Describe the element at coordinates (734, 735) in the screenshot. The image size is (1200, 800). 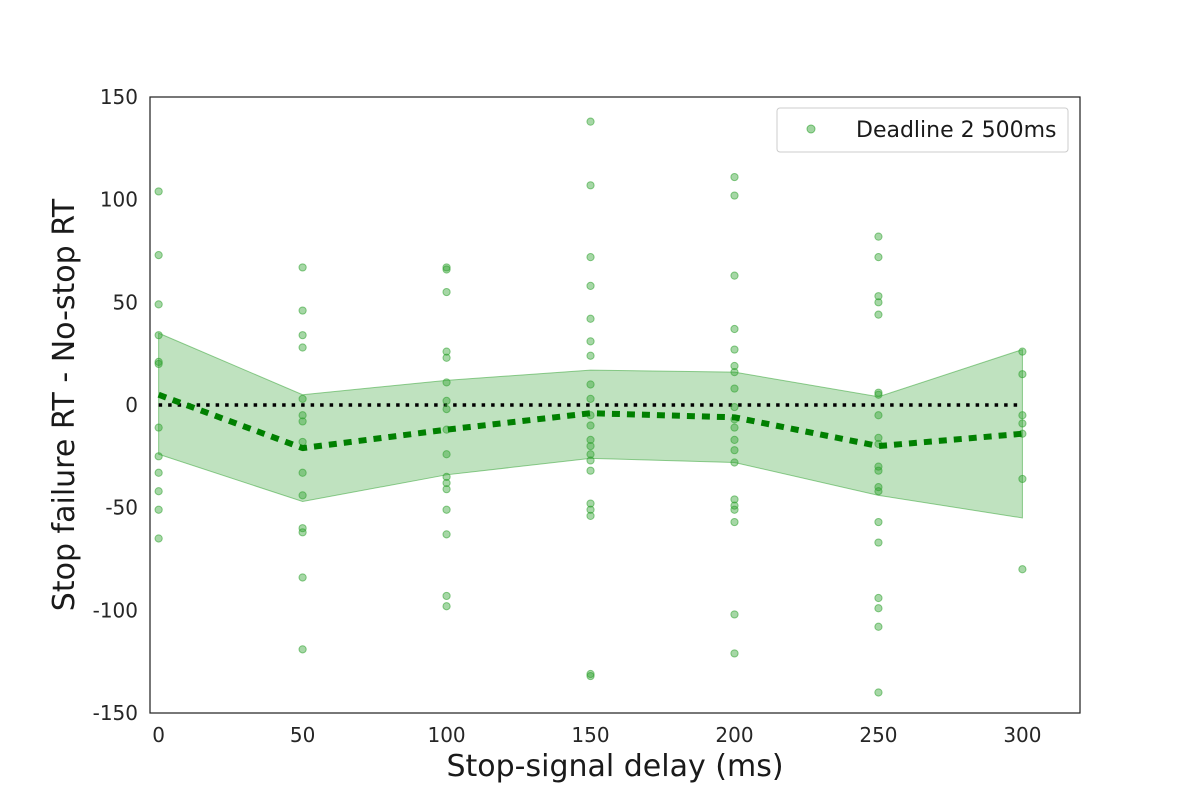
I see `x-tick-label: 200` at that location.